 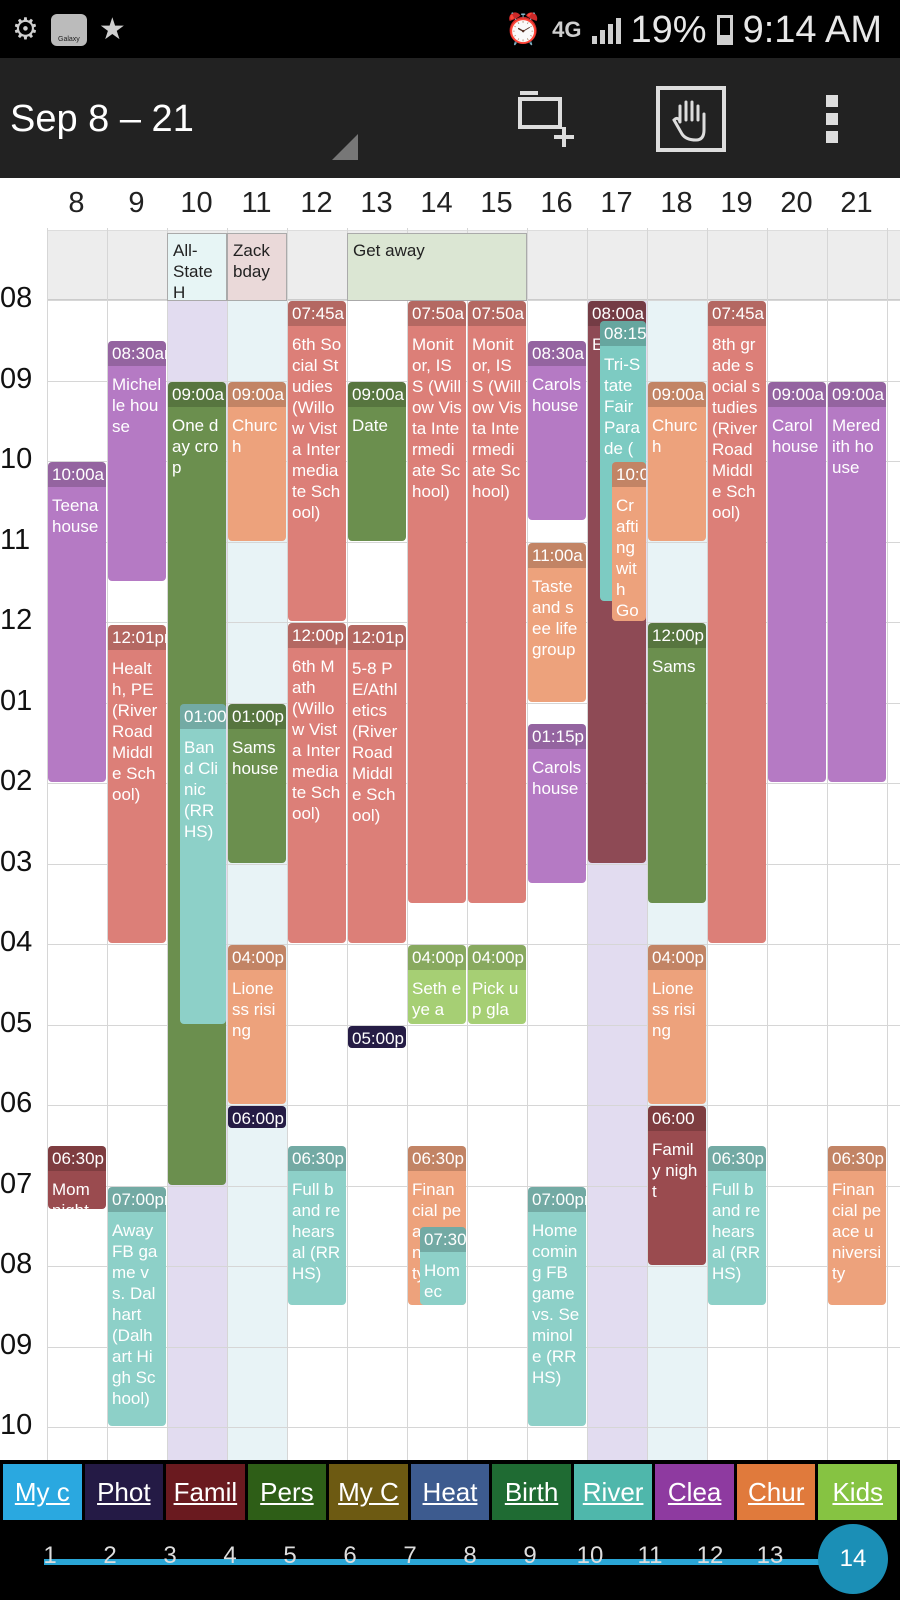 I want to click on week-count-label: 4, so click(x=230, y=1555).